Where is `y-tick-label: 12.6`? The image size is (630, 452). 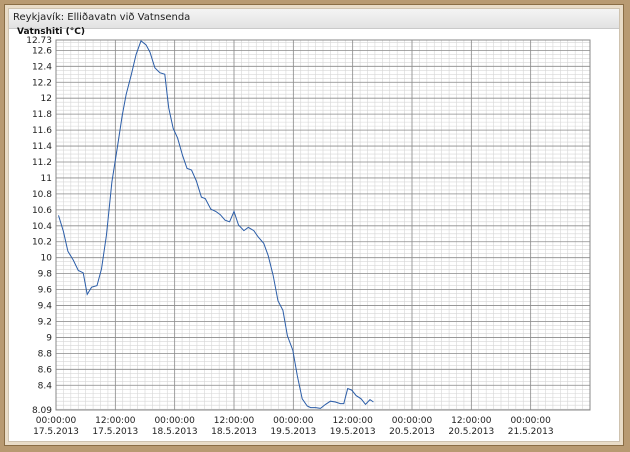
y-tick-label: 12.6 is located at coordinates (42, 51).